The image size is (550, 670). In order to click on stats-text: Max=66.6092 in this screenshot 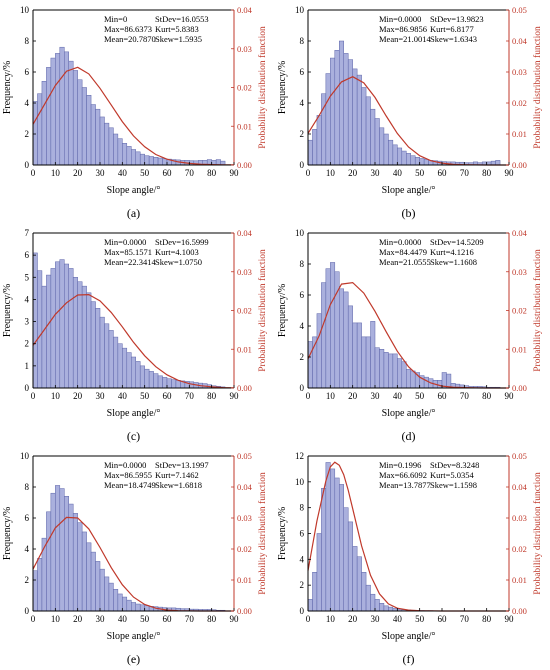, I will do `click(403, 475)`.